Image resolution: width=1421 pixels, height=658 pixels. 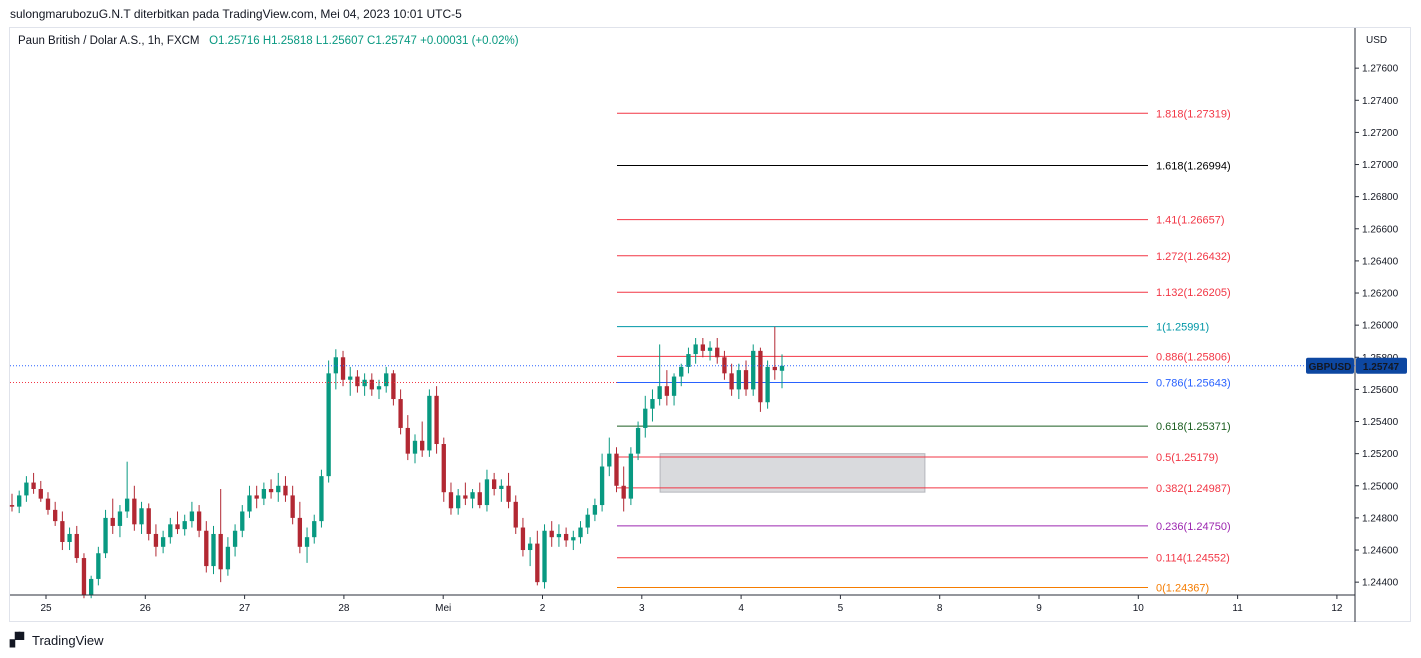 What do you see at coordinates (543, 608) in the screenshot?
I see `x-tick-label: 2` at bounding box center [543, 608].